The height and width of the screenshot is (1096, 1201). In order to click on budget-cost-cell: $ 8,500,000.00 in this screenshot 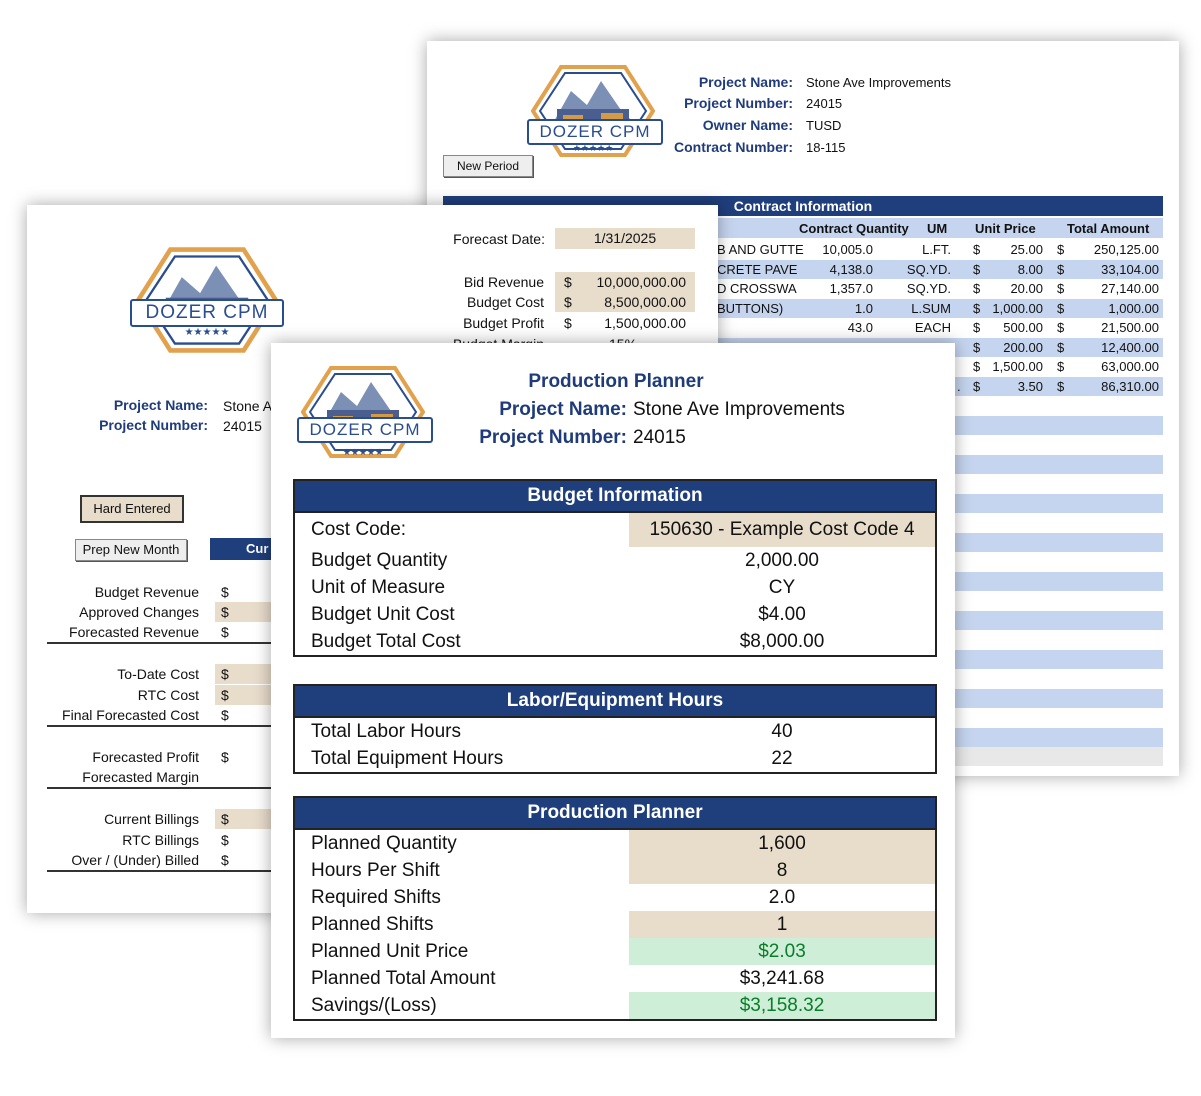, I will do `click(625, 302)`.